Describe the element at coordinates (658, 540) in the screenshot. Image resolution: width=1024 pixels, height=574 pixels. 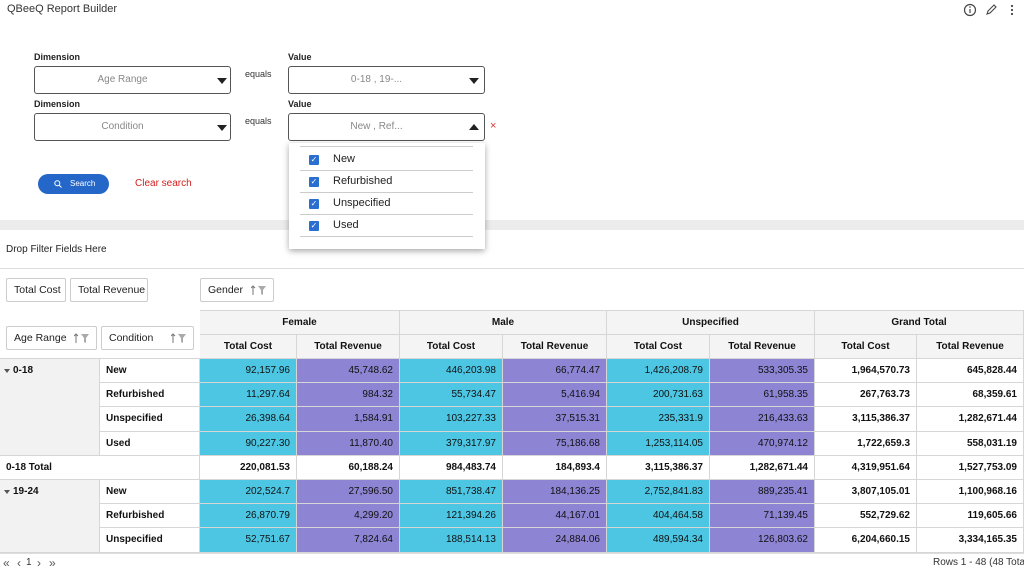
I see `value-cell: 489,594.34` at that location.